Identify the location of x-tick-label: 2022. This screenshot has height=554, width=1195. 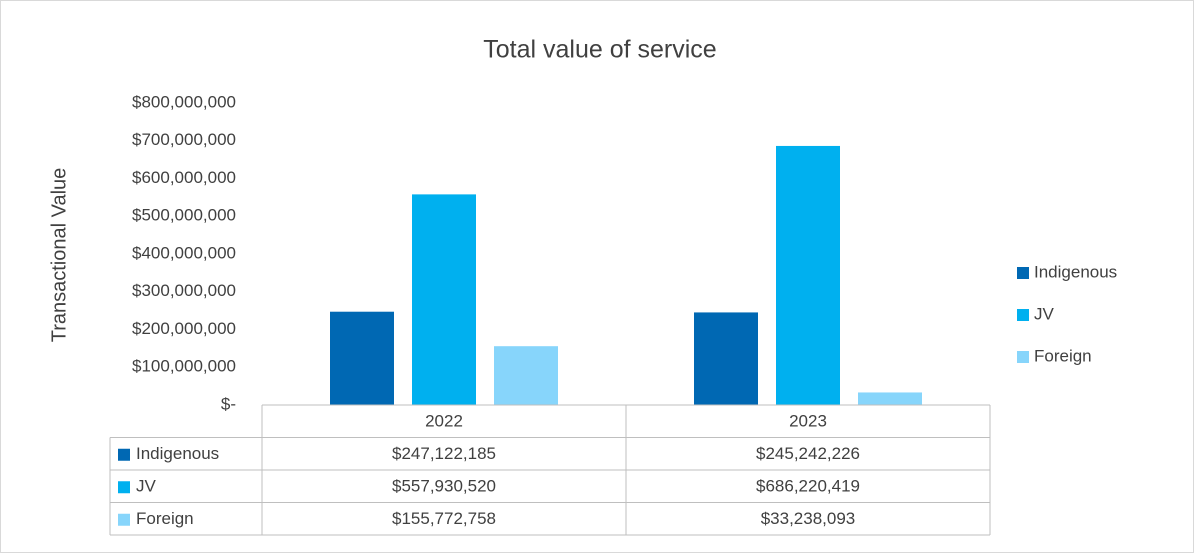
(444, 421).